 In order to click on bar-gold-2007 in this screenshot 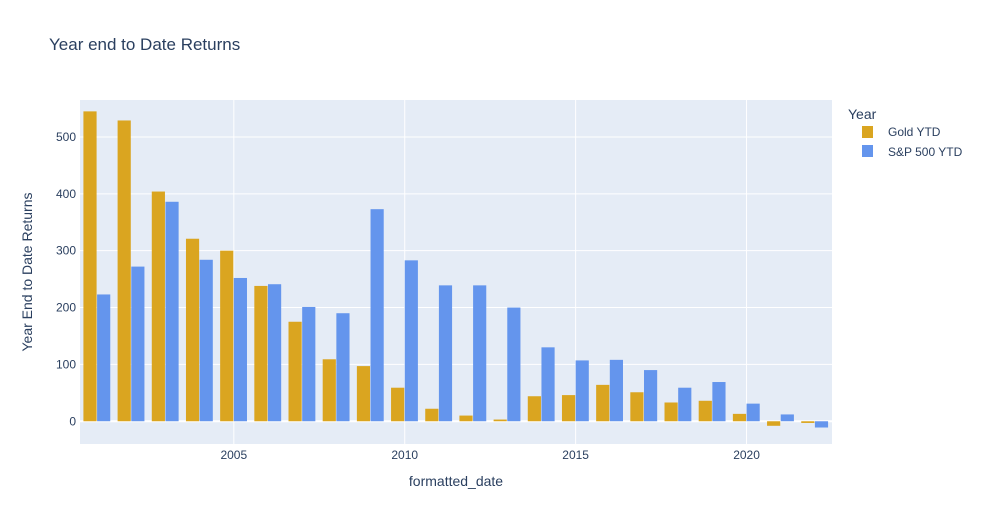, I will do `click(295, 371)`.